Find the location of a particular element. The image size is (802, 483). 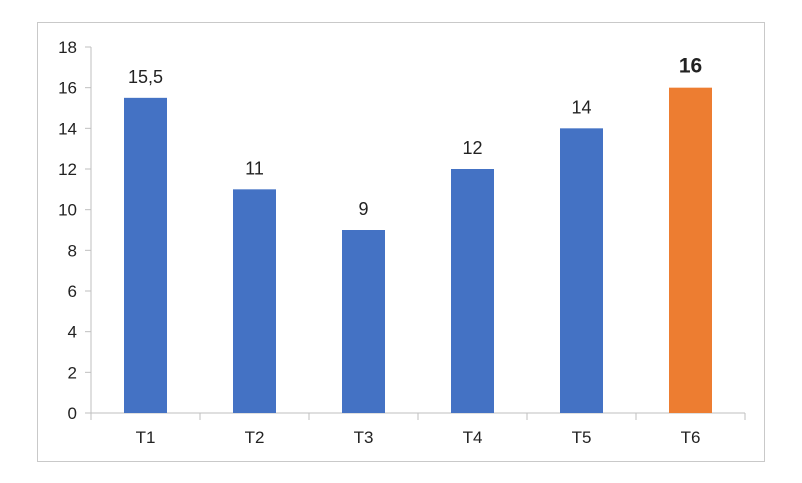

x-tick-label: T1 is located at coordinates (146, 437).